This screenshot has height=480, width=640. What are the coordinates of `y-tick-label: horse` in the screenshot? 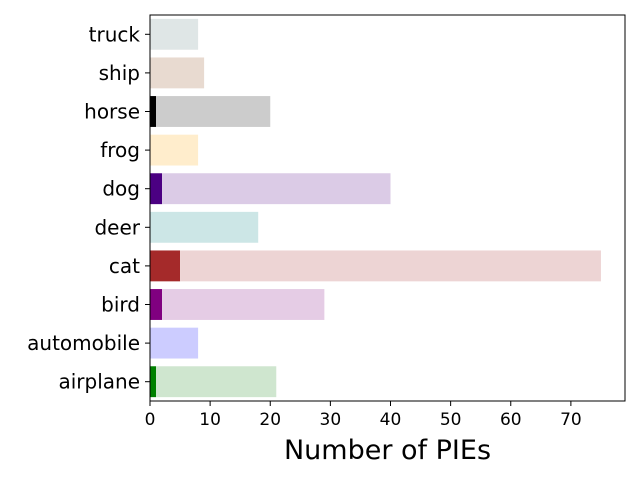 It's located at (112, 112).